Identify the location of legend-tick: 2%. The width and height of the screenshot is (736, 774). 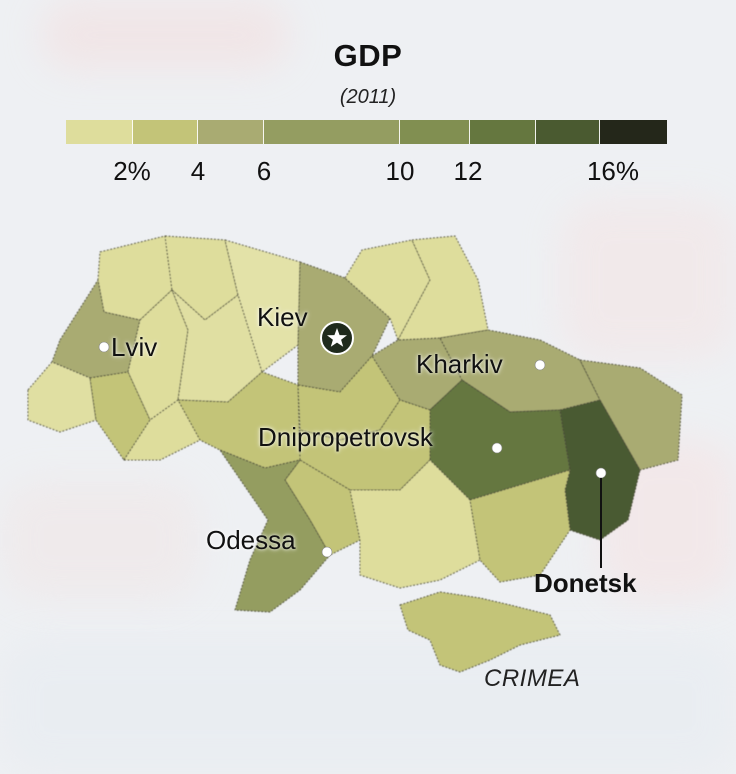
(132, 171).